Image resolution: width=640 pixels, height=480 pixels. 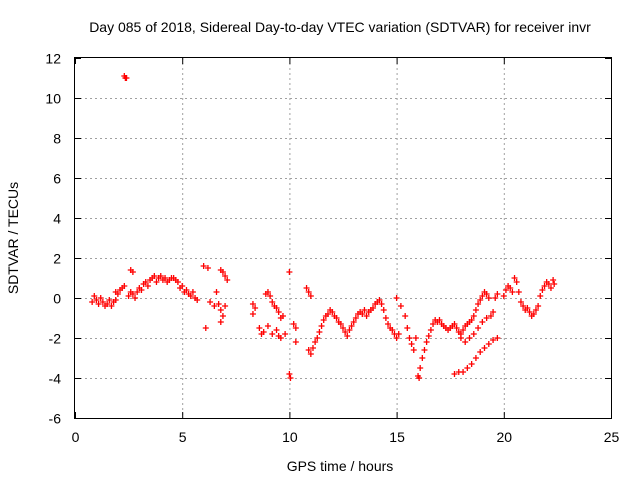 I want to click on y-tick-labels: -6 -4 -2 0 2 4 6 8 10 12, so click(x=53, y=239).